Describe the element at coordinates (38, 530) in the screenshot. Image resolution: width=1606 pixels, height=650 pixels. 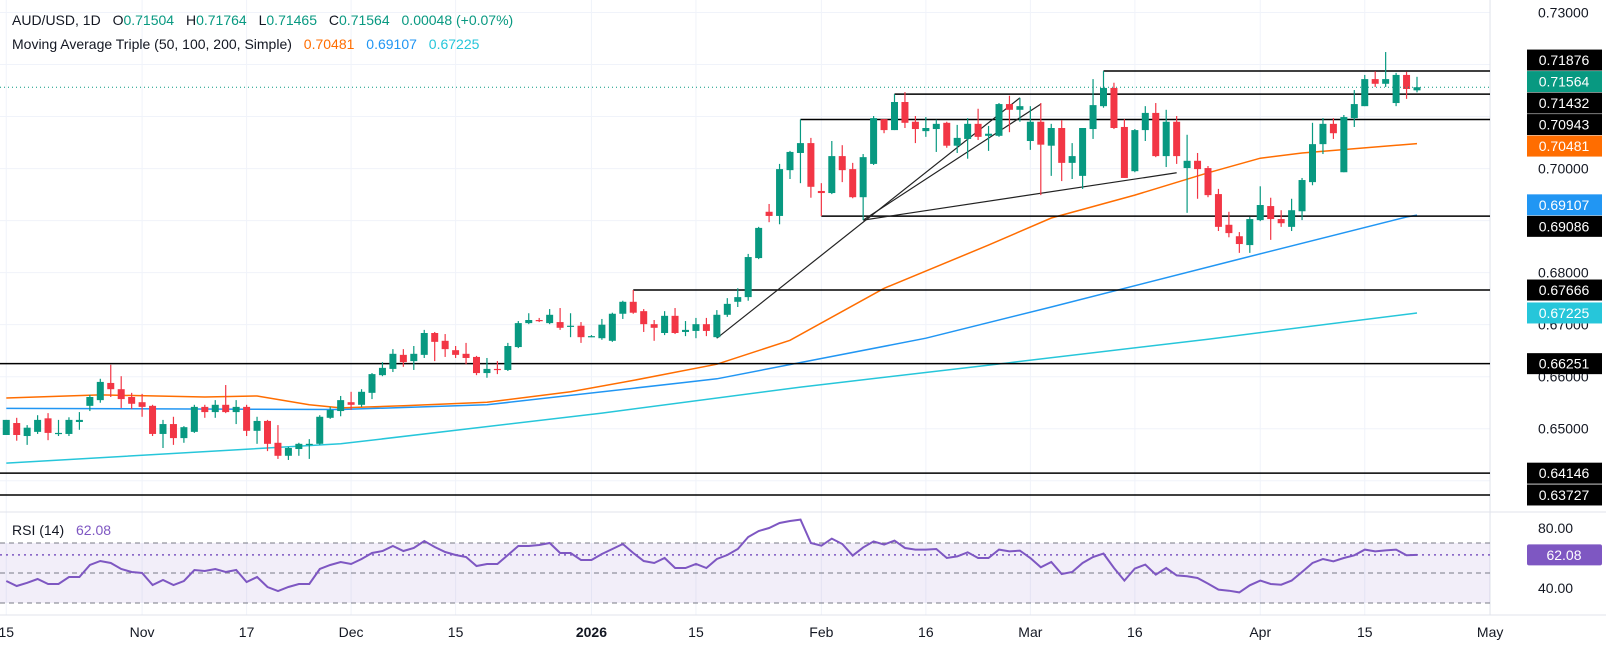
I see `rsi-title: RSI (14)` at that location.